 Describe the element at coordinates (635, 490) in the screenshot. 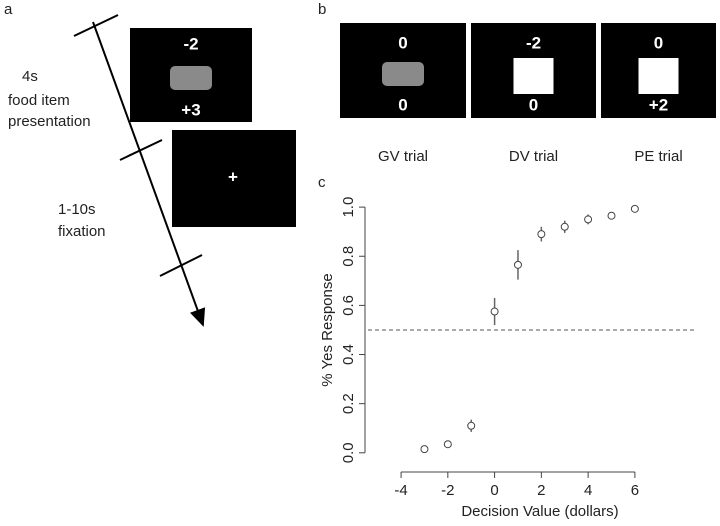

I see `x-tick-label: 6` at that location.